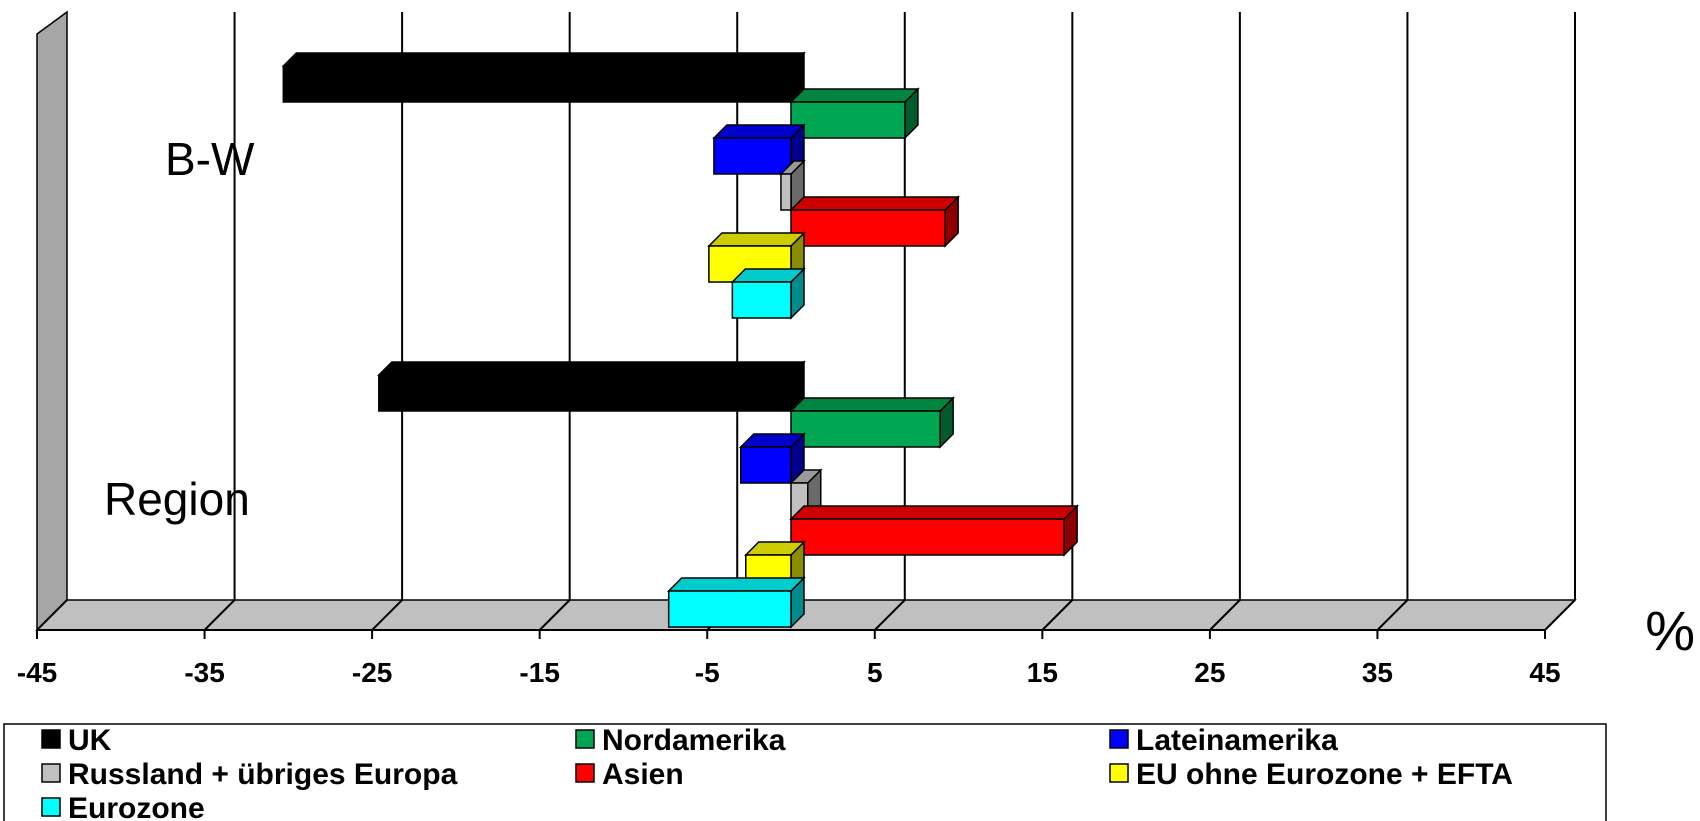  I want to click on legend-item-lateinamerika: Lateinamerika, so click(1223, 740).